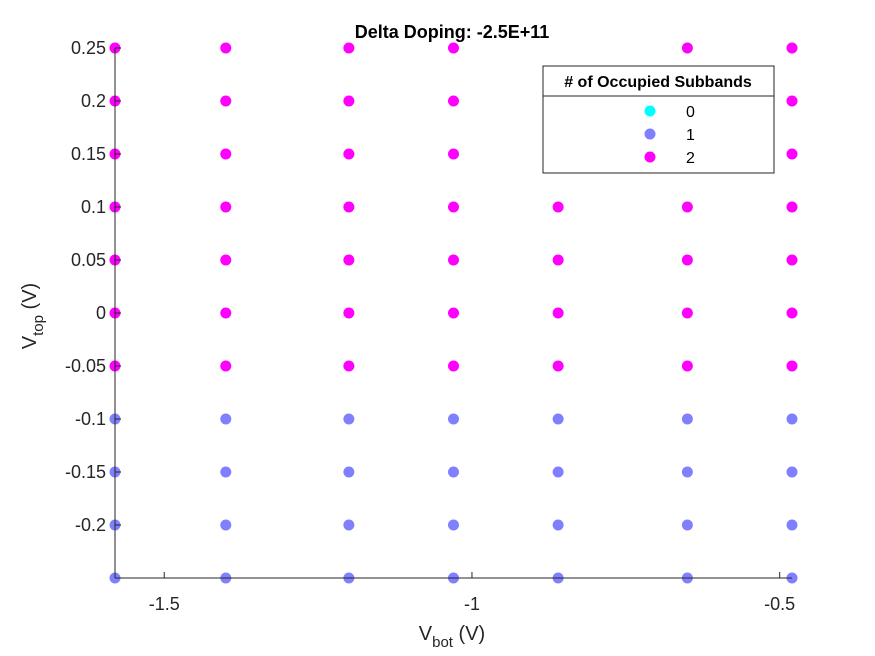 This screenshot has height=656, width=875. I want to click on legend-entries: 0 1 2, so click(669, 135).